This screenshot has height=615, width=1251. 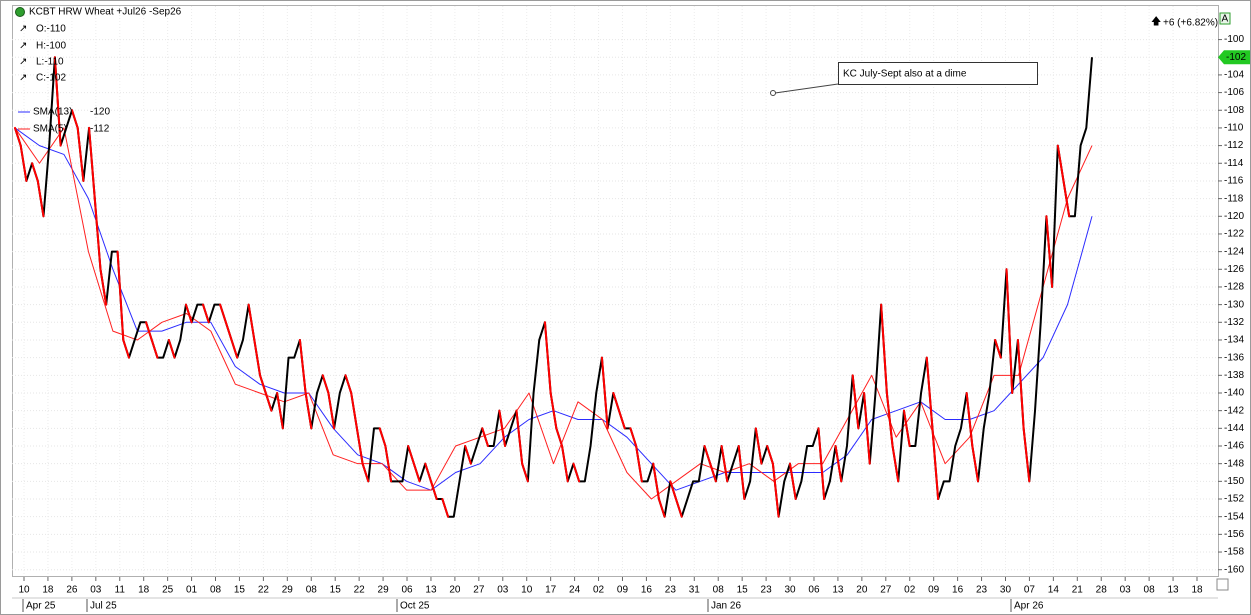 What do you see at coordinates (1234, 39) in the screenshot?
I see `y-tick-label: -100` at bounding box center [1234, 39].